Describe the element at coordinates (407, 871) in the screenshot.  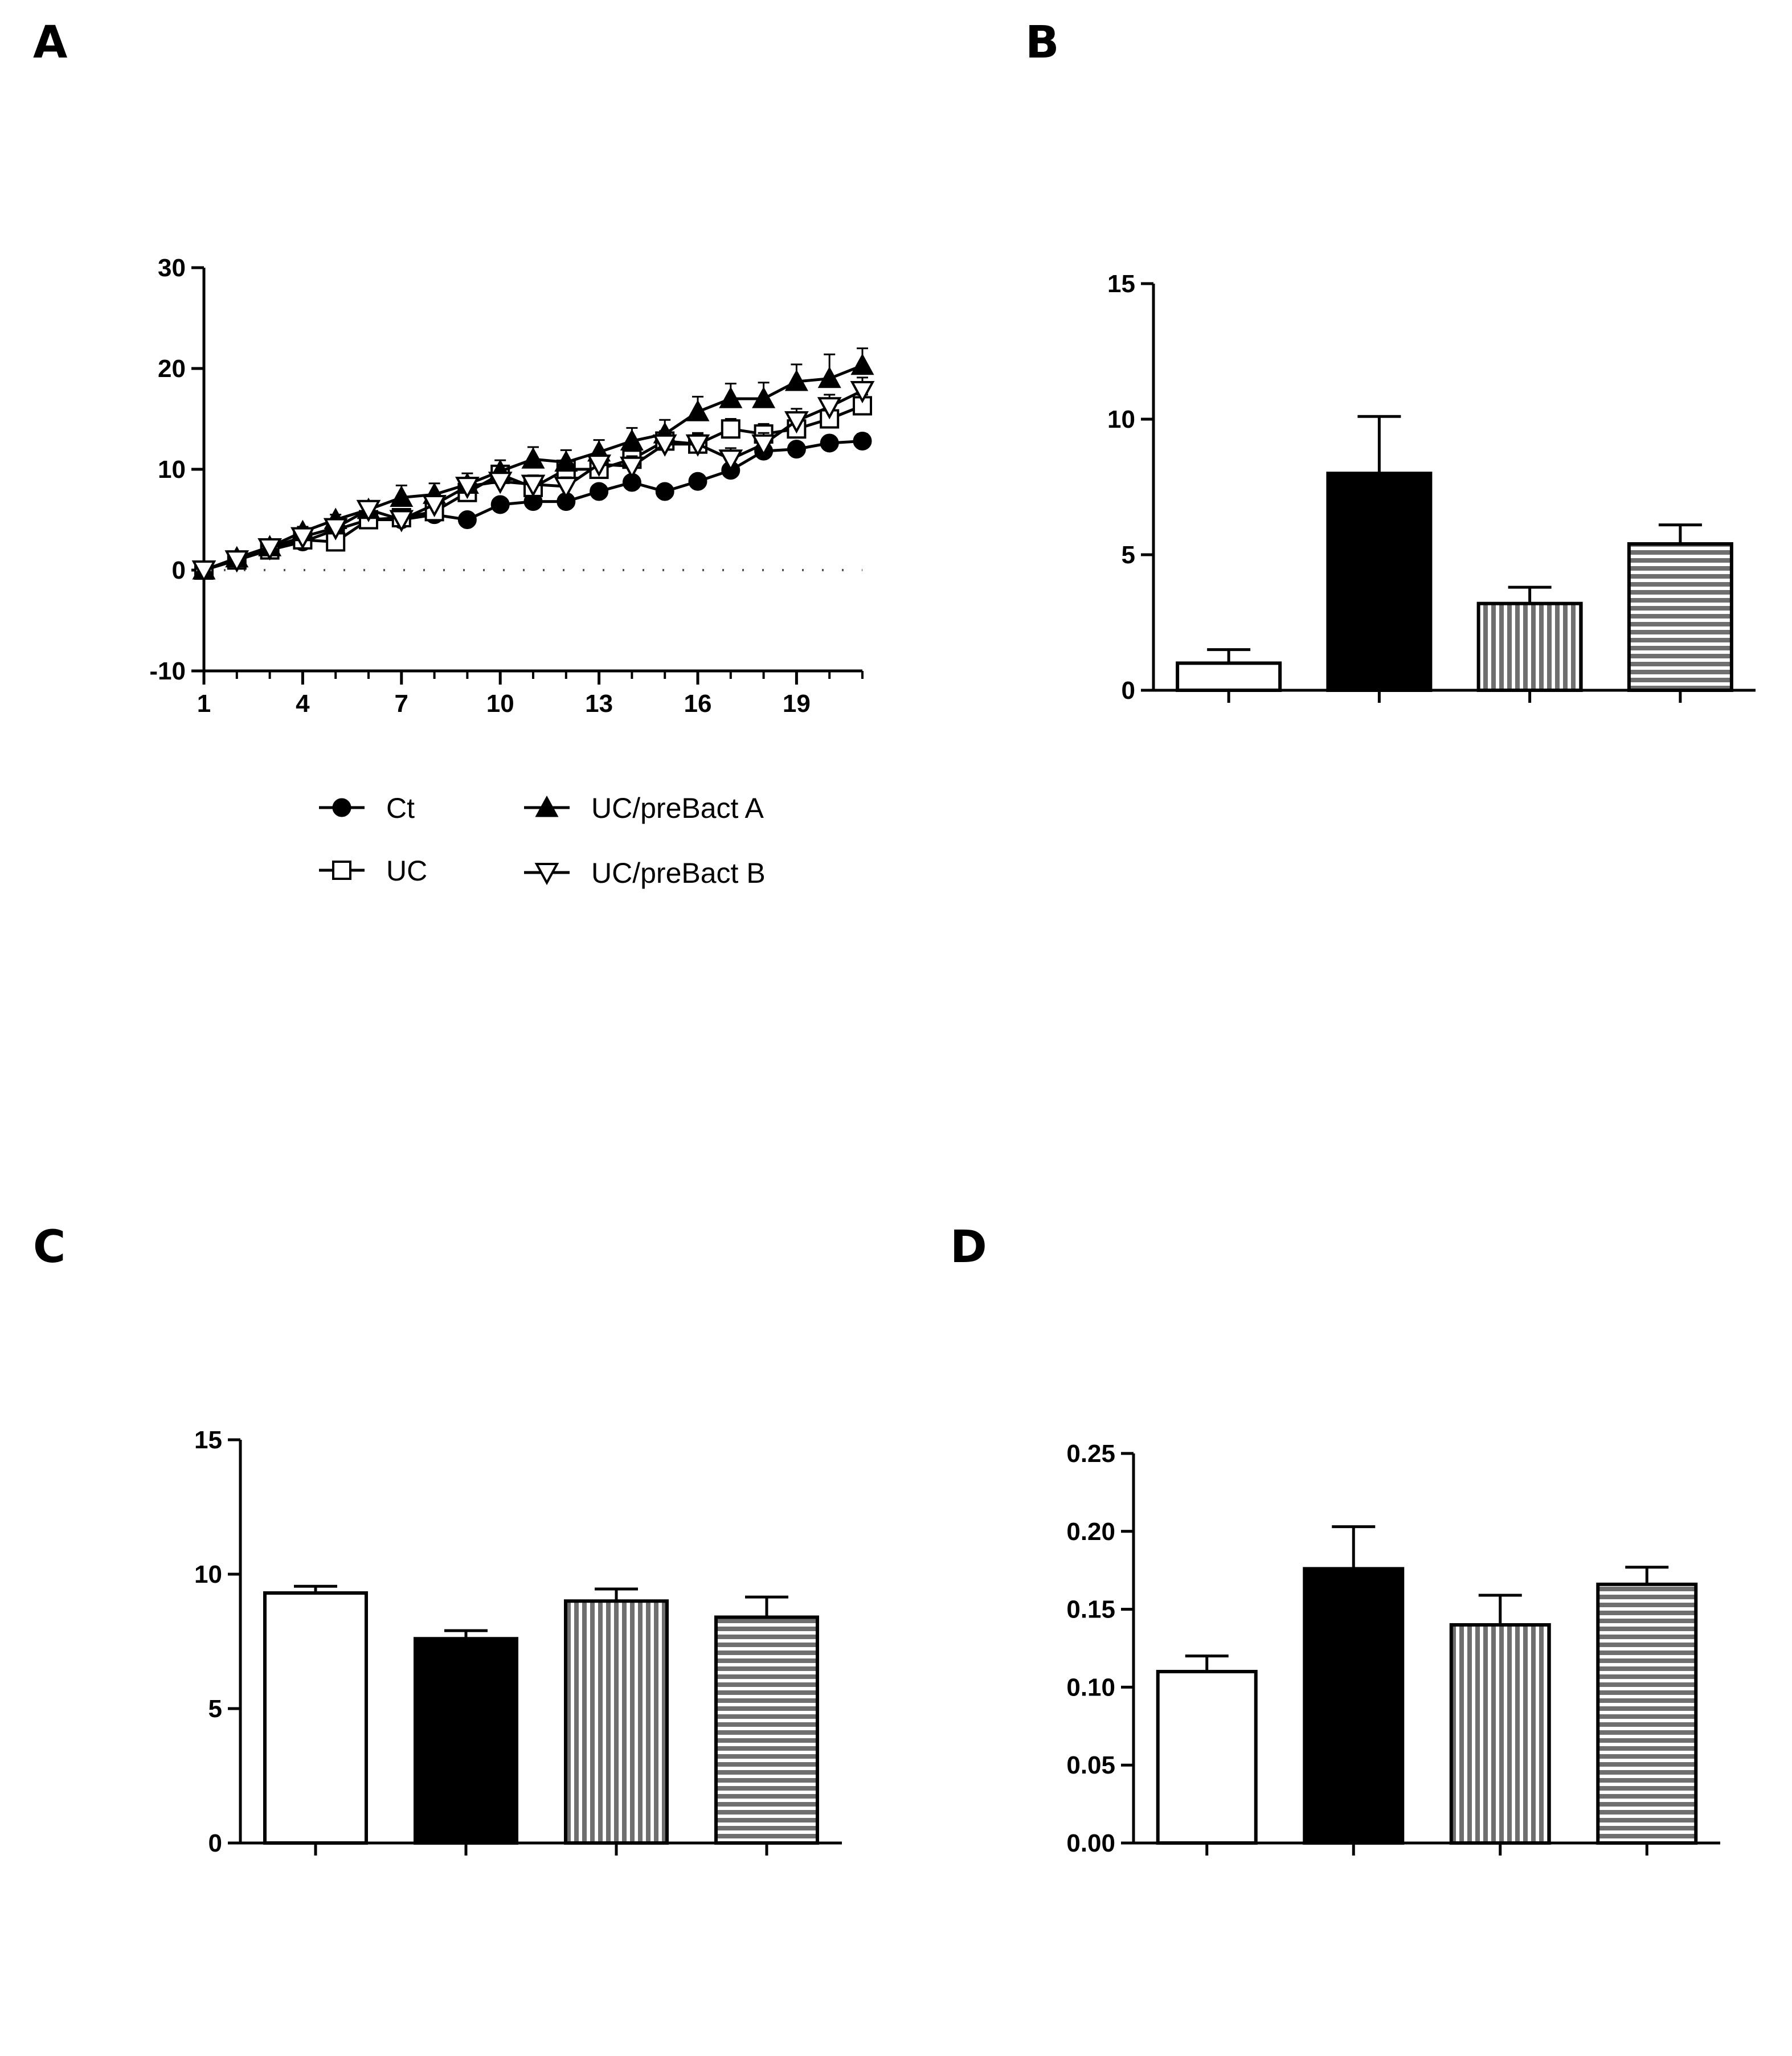
I see `legend-label: UC` at that location.